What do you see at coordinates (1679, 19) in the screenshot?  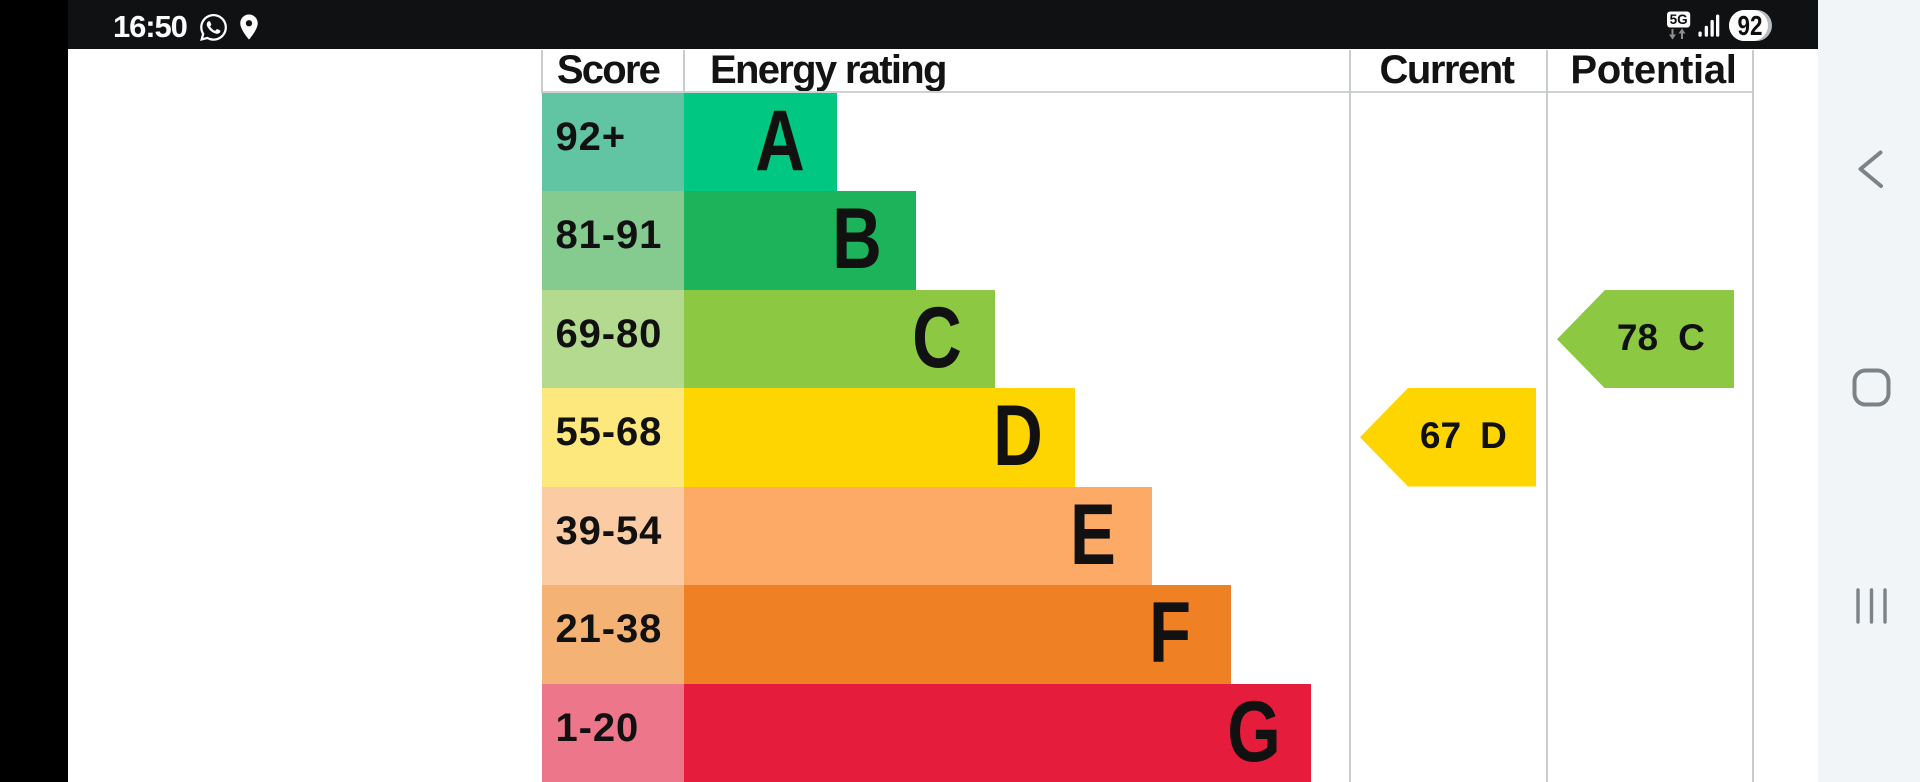 I see `svg-text: 5G` at bounding box center [1679, 19].